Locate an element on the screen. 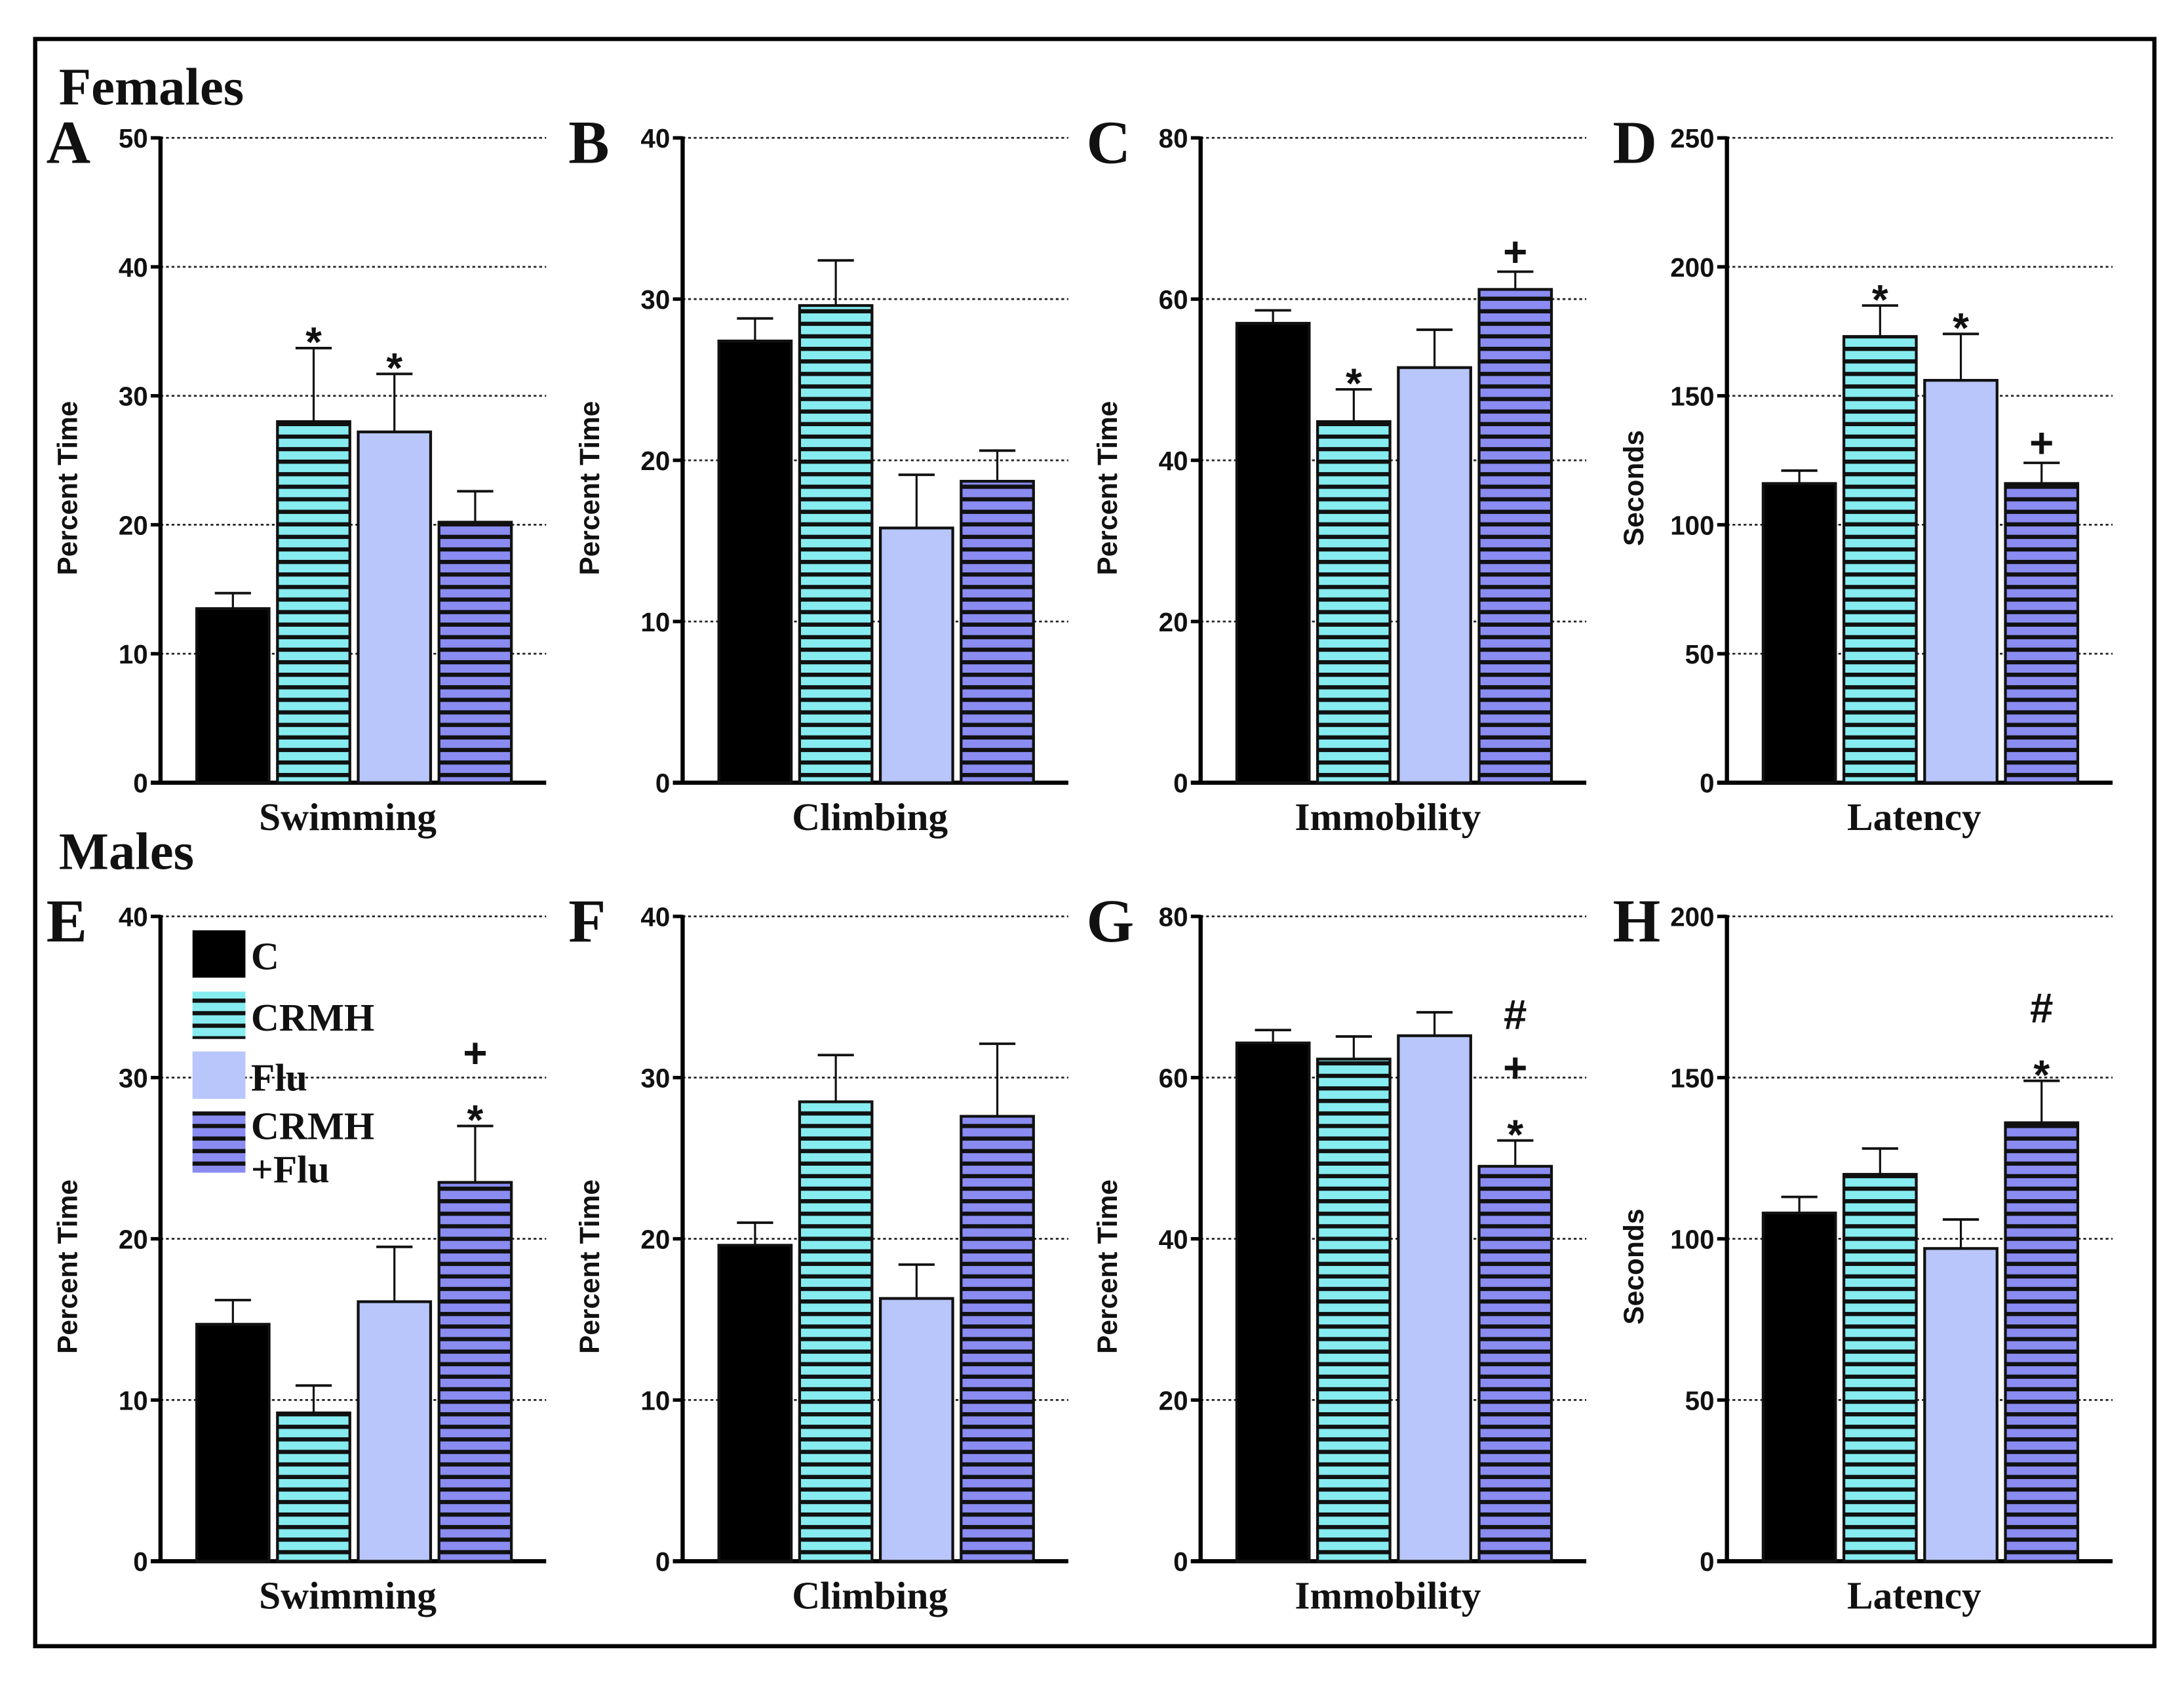 This screenshot has height=1681, width=2184. x-axis-label: Swimming is located at coordinates (348, 817).